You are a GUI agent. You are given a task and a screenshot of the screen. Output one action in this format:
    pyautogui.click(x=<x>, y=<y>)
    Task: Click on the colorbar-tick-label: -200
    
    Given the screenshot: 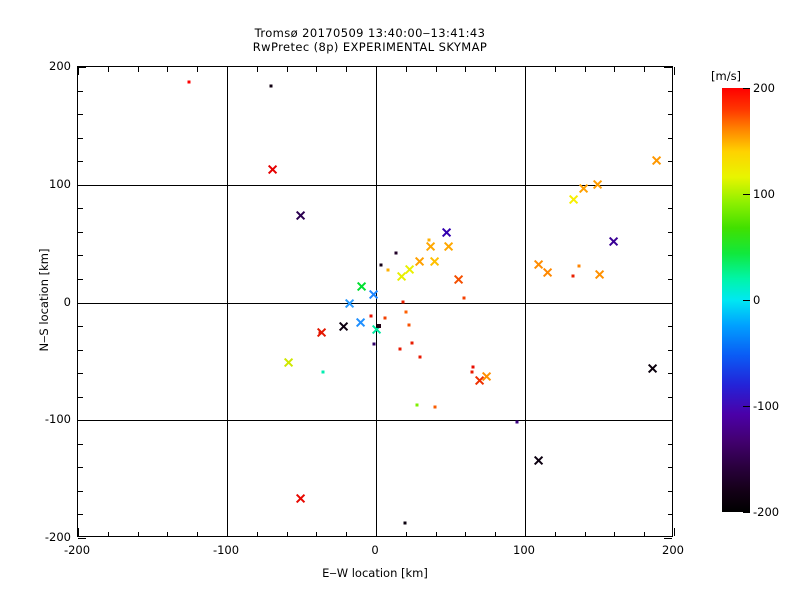 What is the action you would take?
    pyautogui.click(x=766, y=512)
    